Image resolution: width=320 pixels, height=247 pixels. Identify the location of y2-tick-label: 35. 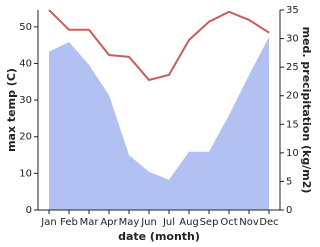
(292, 10).